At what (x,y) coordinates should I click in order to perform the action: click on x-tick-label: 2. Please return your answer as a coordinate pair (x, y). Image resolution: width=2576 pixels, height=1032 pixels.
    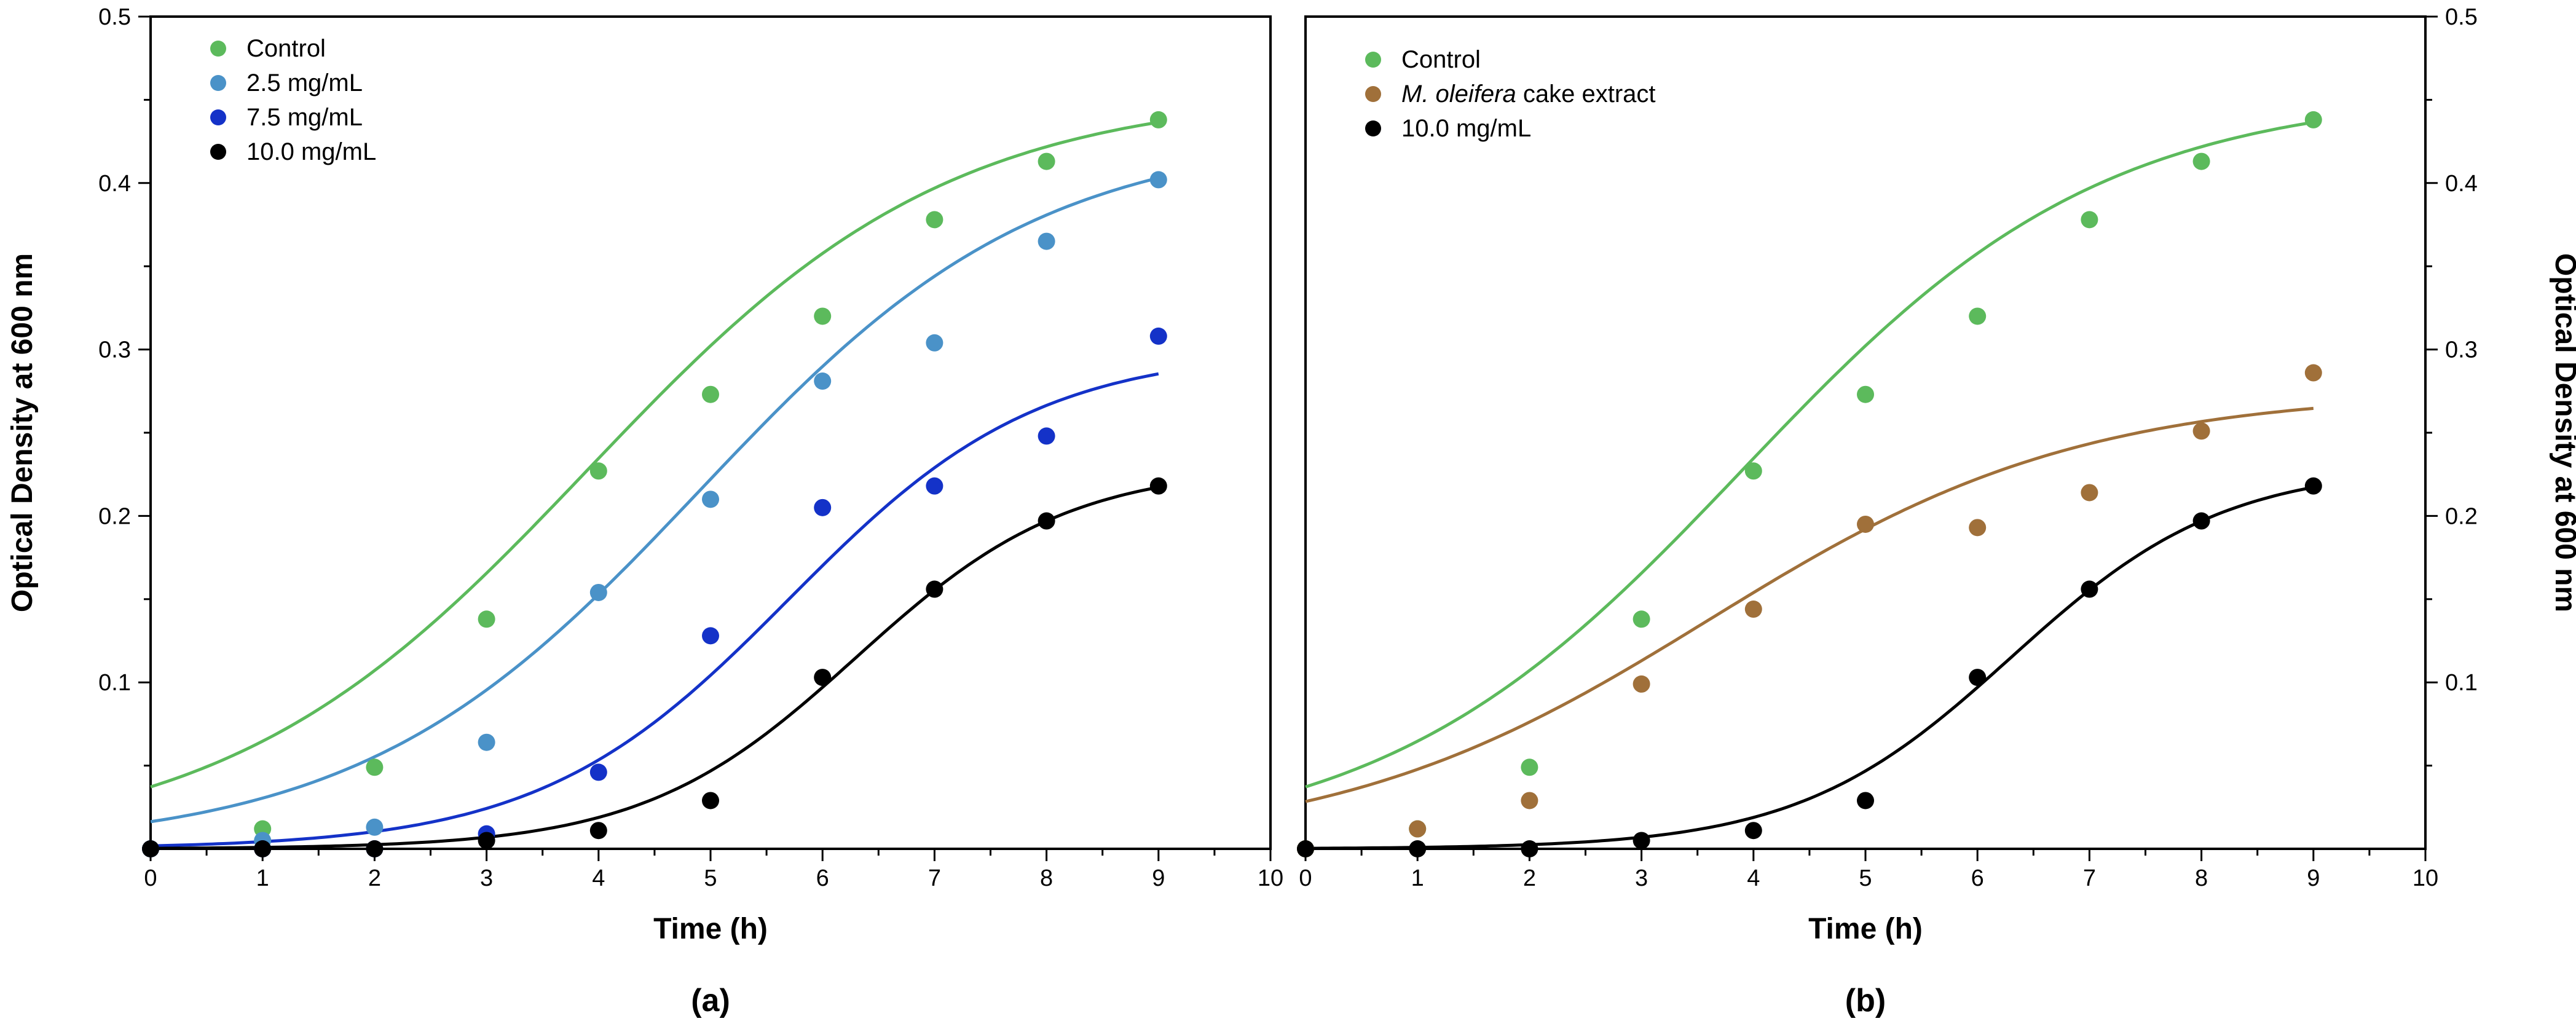
    Looking at the image, I should click on (1530, 878).